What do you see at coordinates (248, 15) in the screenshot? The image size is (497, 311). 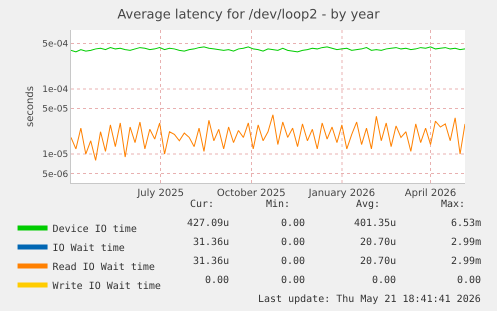 I see `chart-title: Average latency for /dev/loop2 - by year` at bounding box center [248, 15].